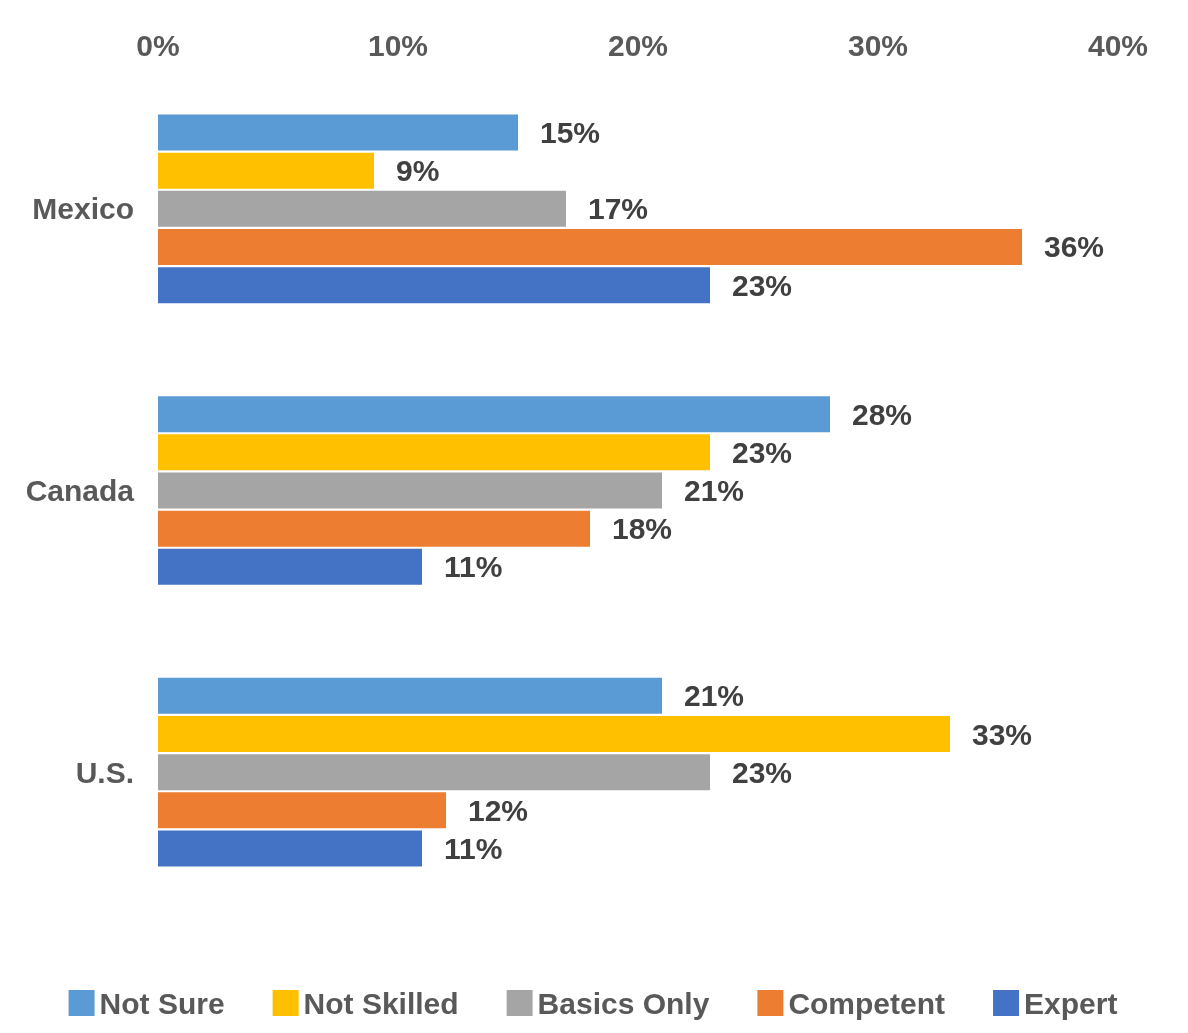  I want to click on data-label: 15%, so click(570, 133).